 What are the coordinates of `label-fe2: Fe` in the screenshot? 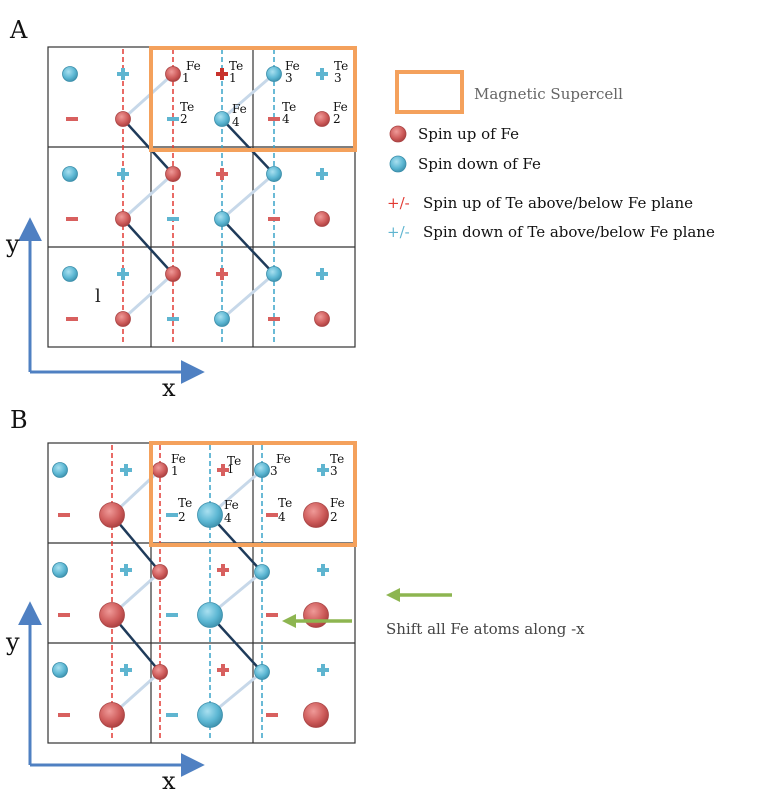 It's located at (340, 107).